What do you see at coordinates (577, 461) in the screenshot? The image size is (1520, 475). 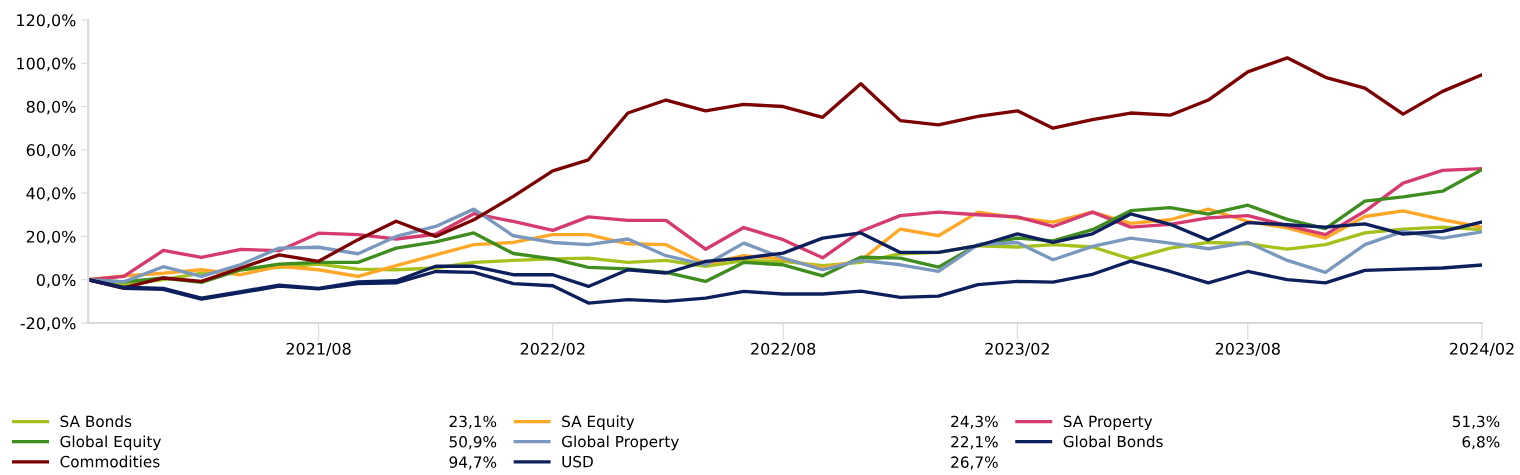 I see `legend-label: USD` at bounding box center [577, 461].